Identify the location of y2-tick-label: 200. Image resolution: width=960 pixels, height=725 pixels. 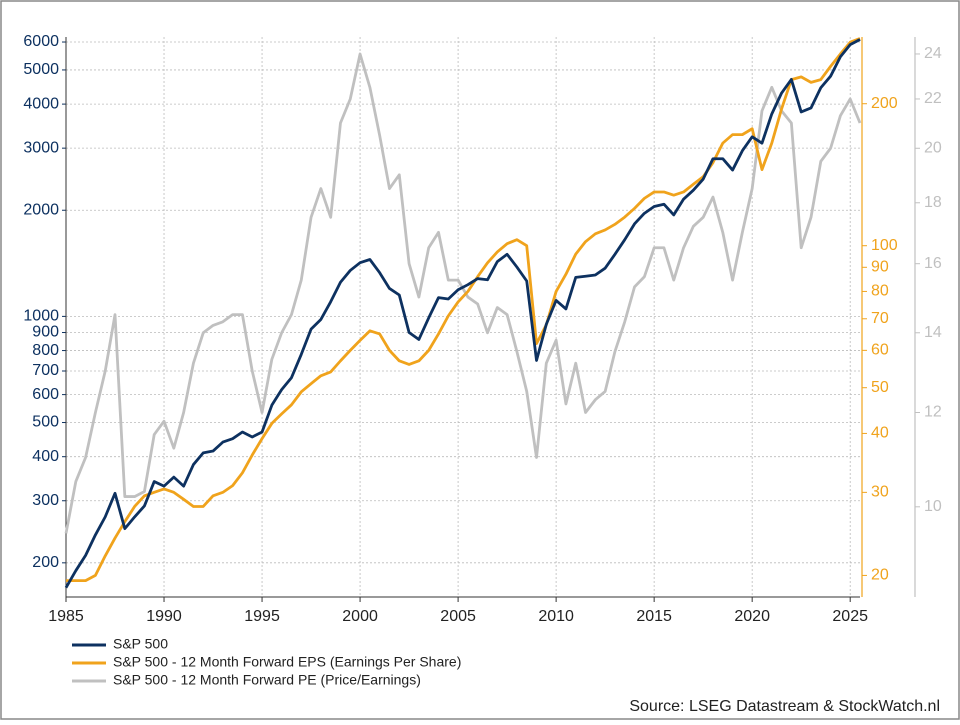
(884, 103).